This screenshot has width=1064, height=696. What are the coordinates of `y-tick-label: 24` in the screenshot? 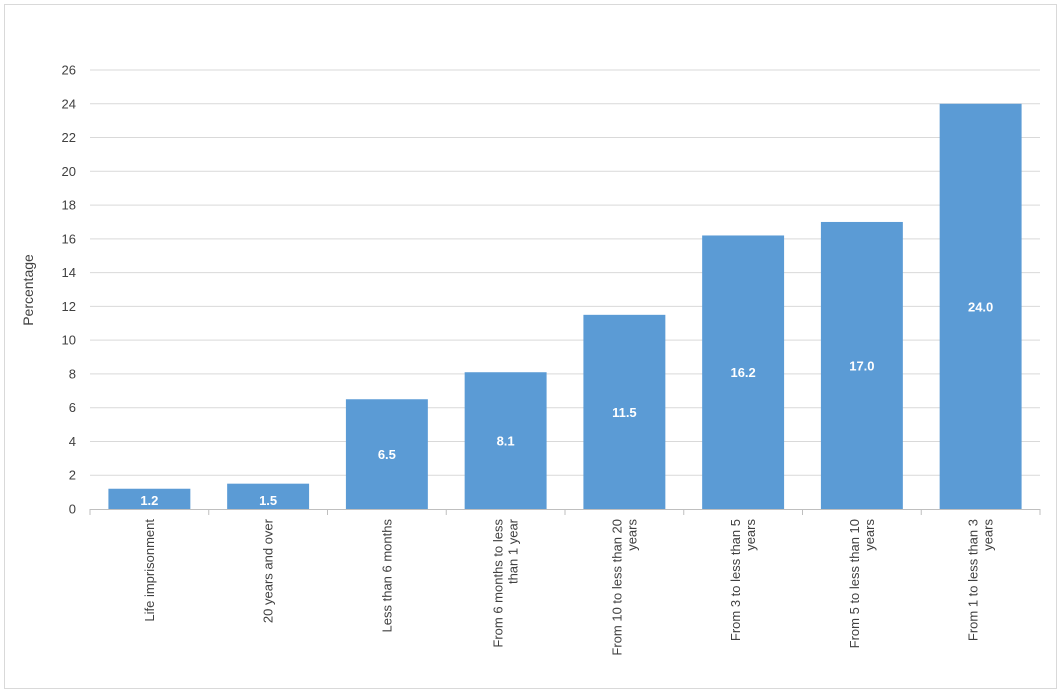 It's located at (69, 103).